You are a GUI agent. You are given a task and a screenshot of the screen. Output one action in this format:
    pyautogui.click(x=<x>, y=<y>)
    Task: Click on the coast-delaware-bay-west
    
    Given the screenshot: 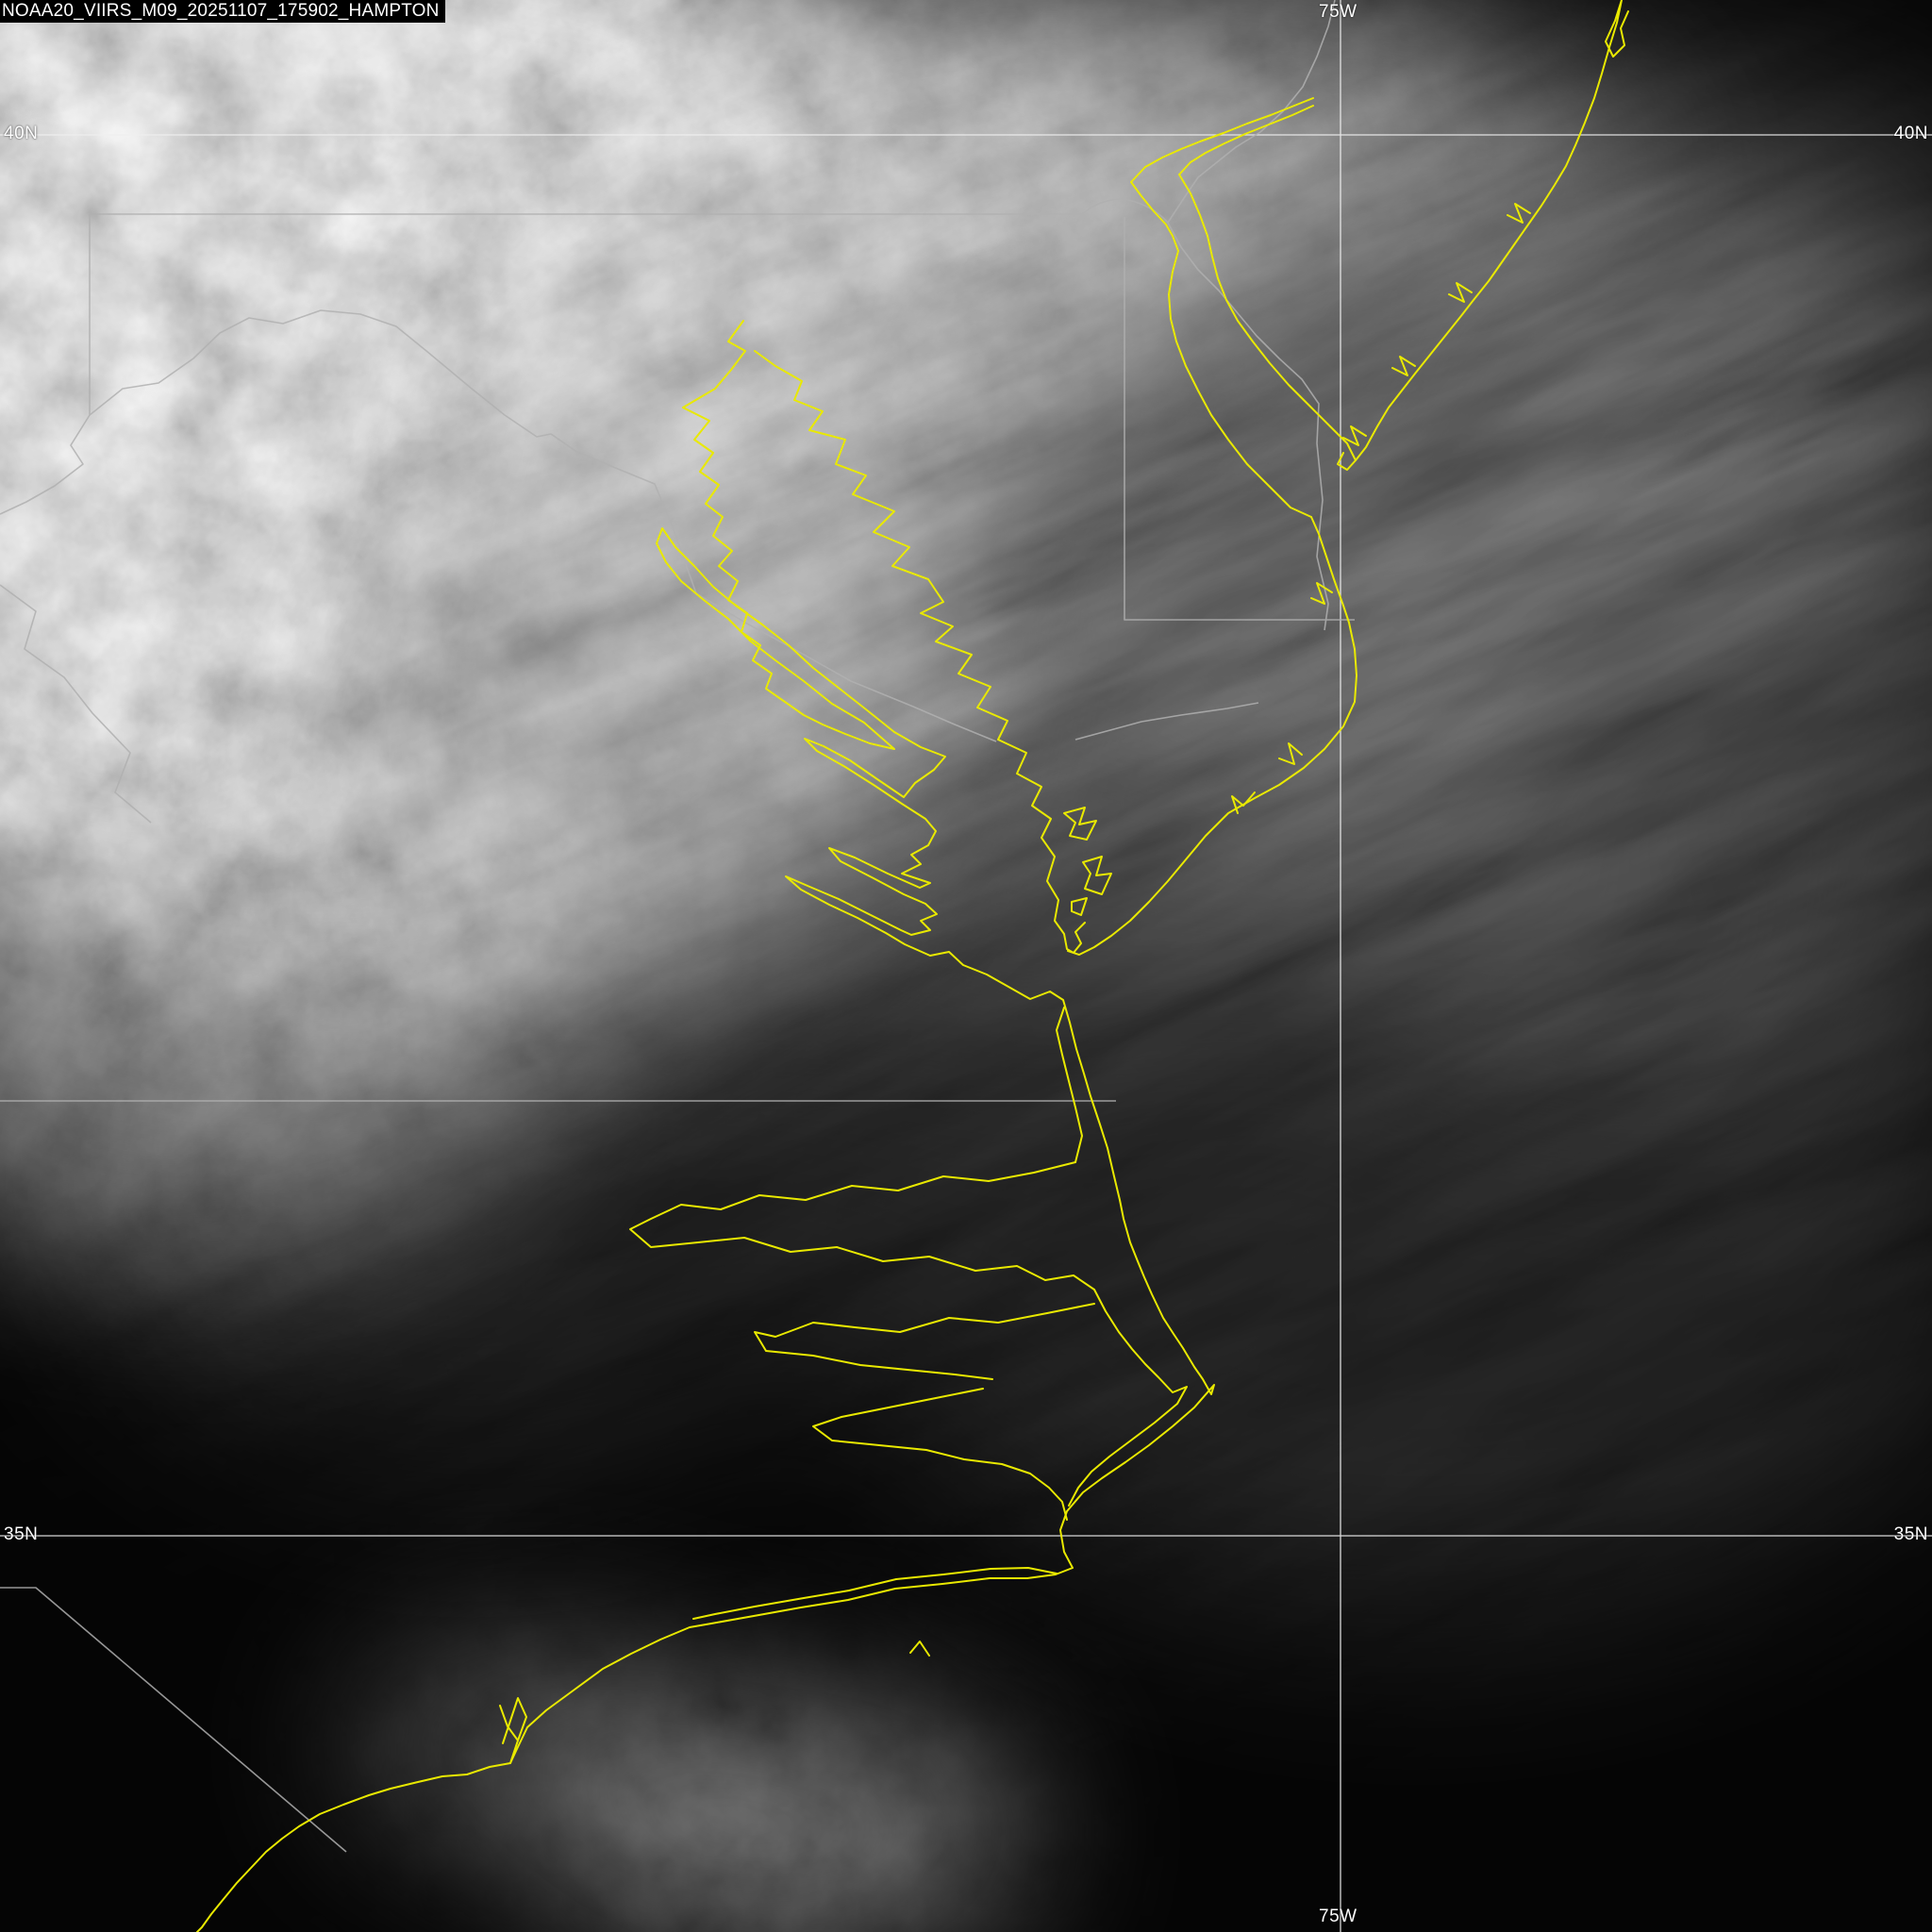 What is the action you would take?
    pyautogui.click(x=1221, y=350)
    